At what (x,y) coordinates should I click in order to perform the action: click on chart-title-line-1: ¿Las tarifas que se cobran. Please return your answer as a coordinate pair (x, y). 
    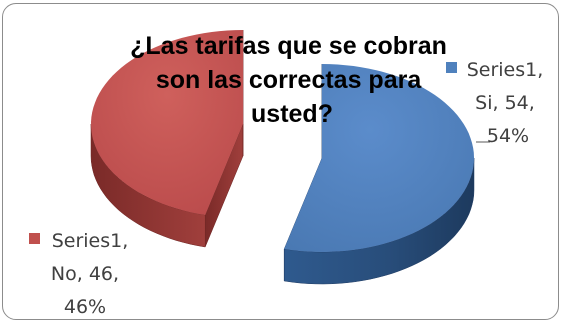
    Looking at the image, I should click on (288, 46).